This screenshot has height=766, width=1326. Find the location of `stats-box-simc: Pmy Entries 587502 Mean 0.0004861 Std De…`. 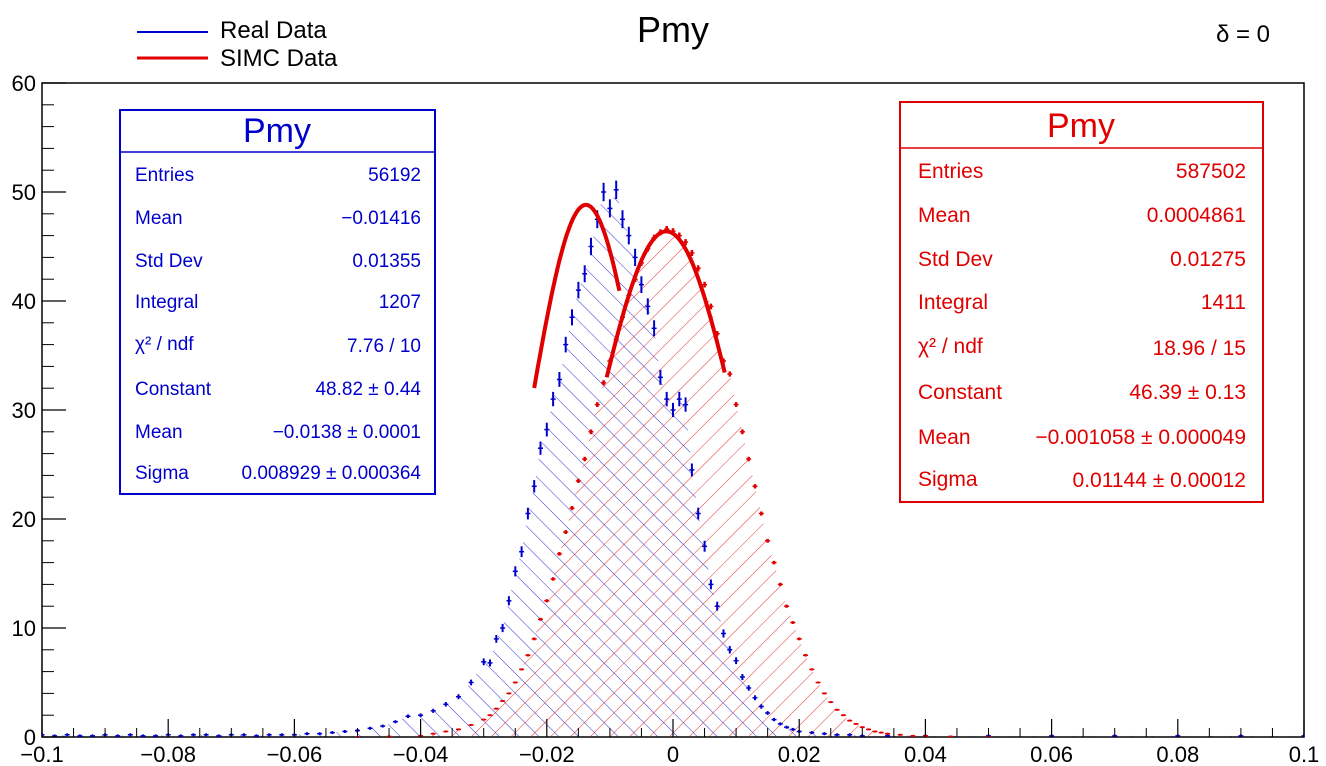

stats-box-simc: Pmy Entries 587502 Mean 0.0004861 Std De… is located at coordinates (1081, 302).